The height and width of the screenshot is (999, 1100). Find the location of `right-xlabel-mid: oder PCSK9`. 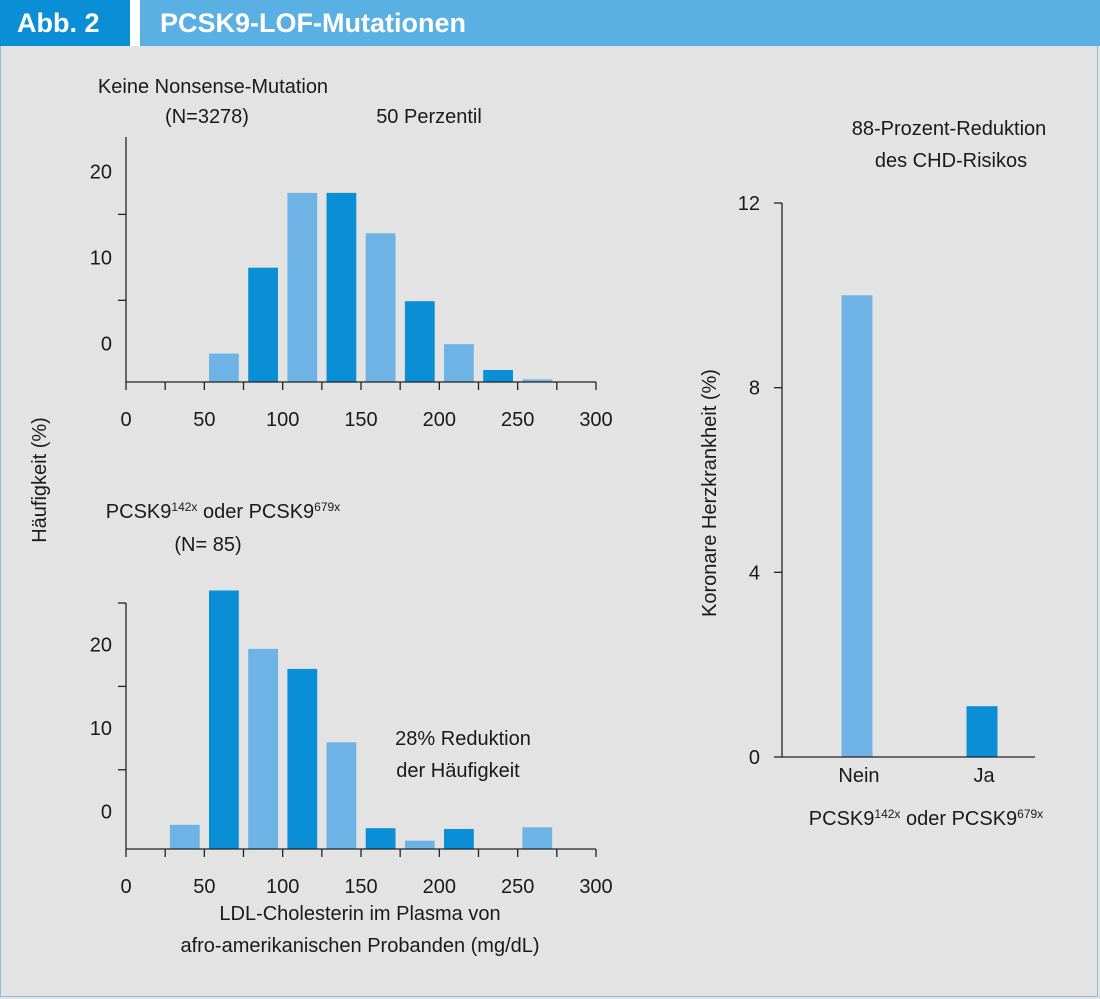

right-xlabel-mid: oder PCSK9 is located at coordinates (958, 819).